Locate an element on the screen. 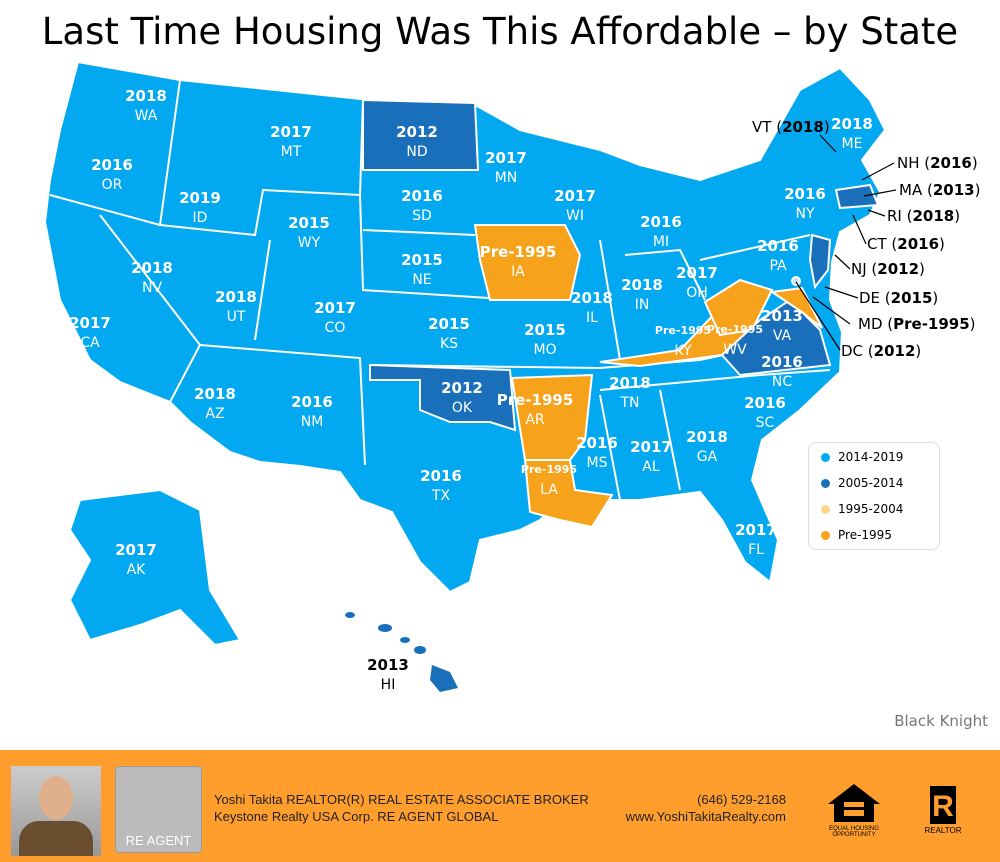  state-label-ok: 2012 OK is located at coordinates (462, 398).